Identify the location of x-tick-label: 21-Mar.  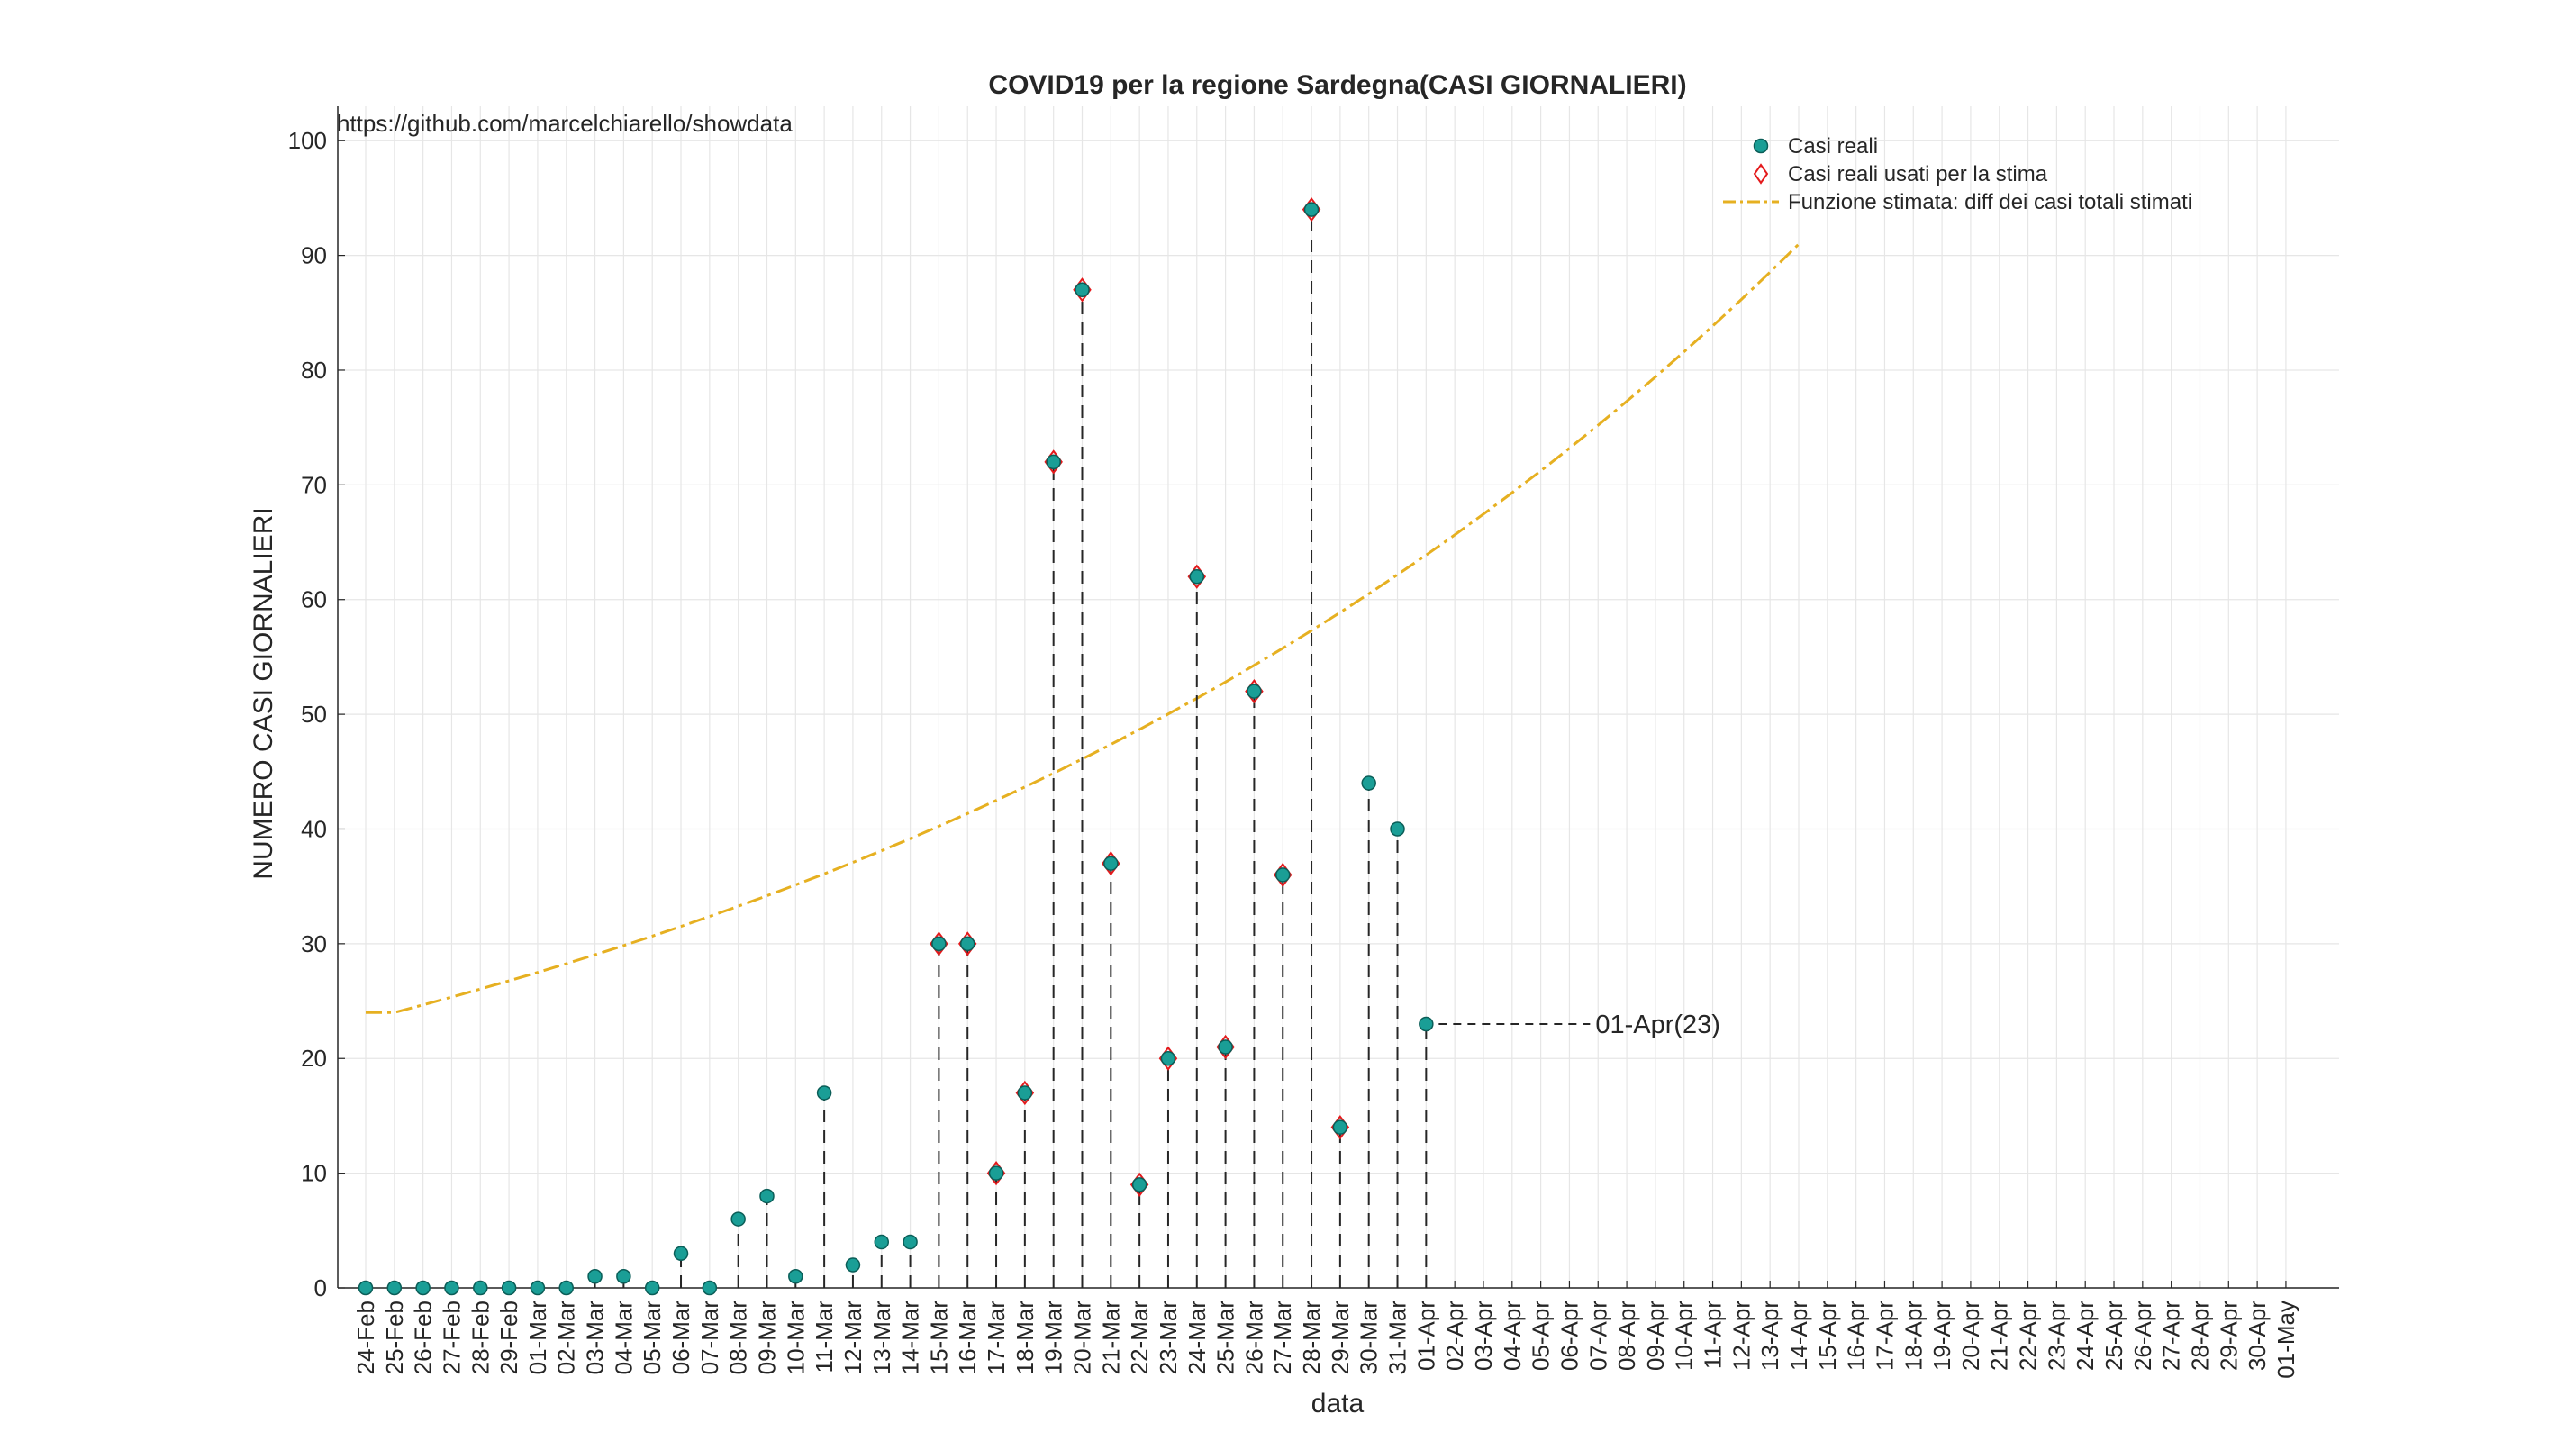
(1110, 1338).